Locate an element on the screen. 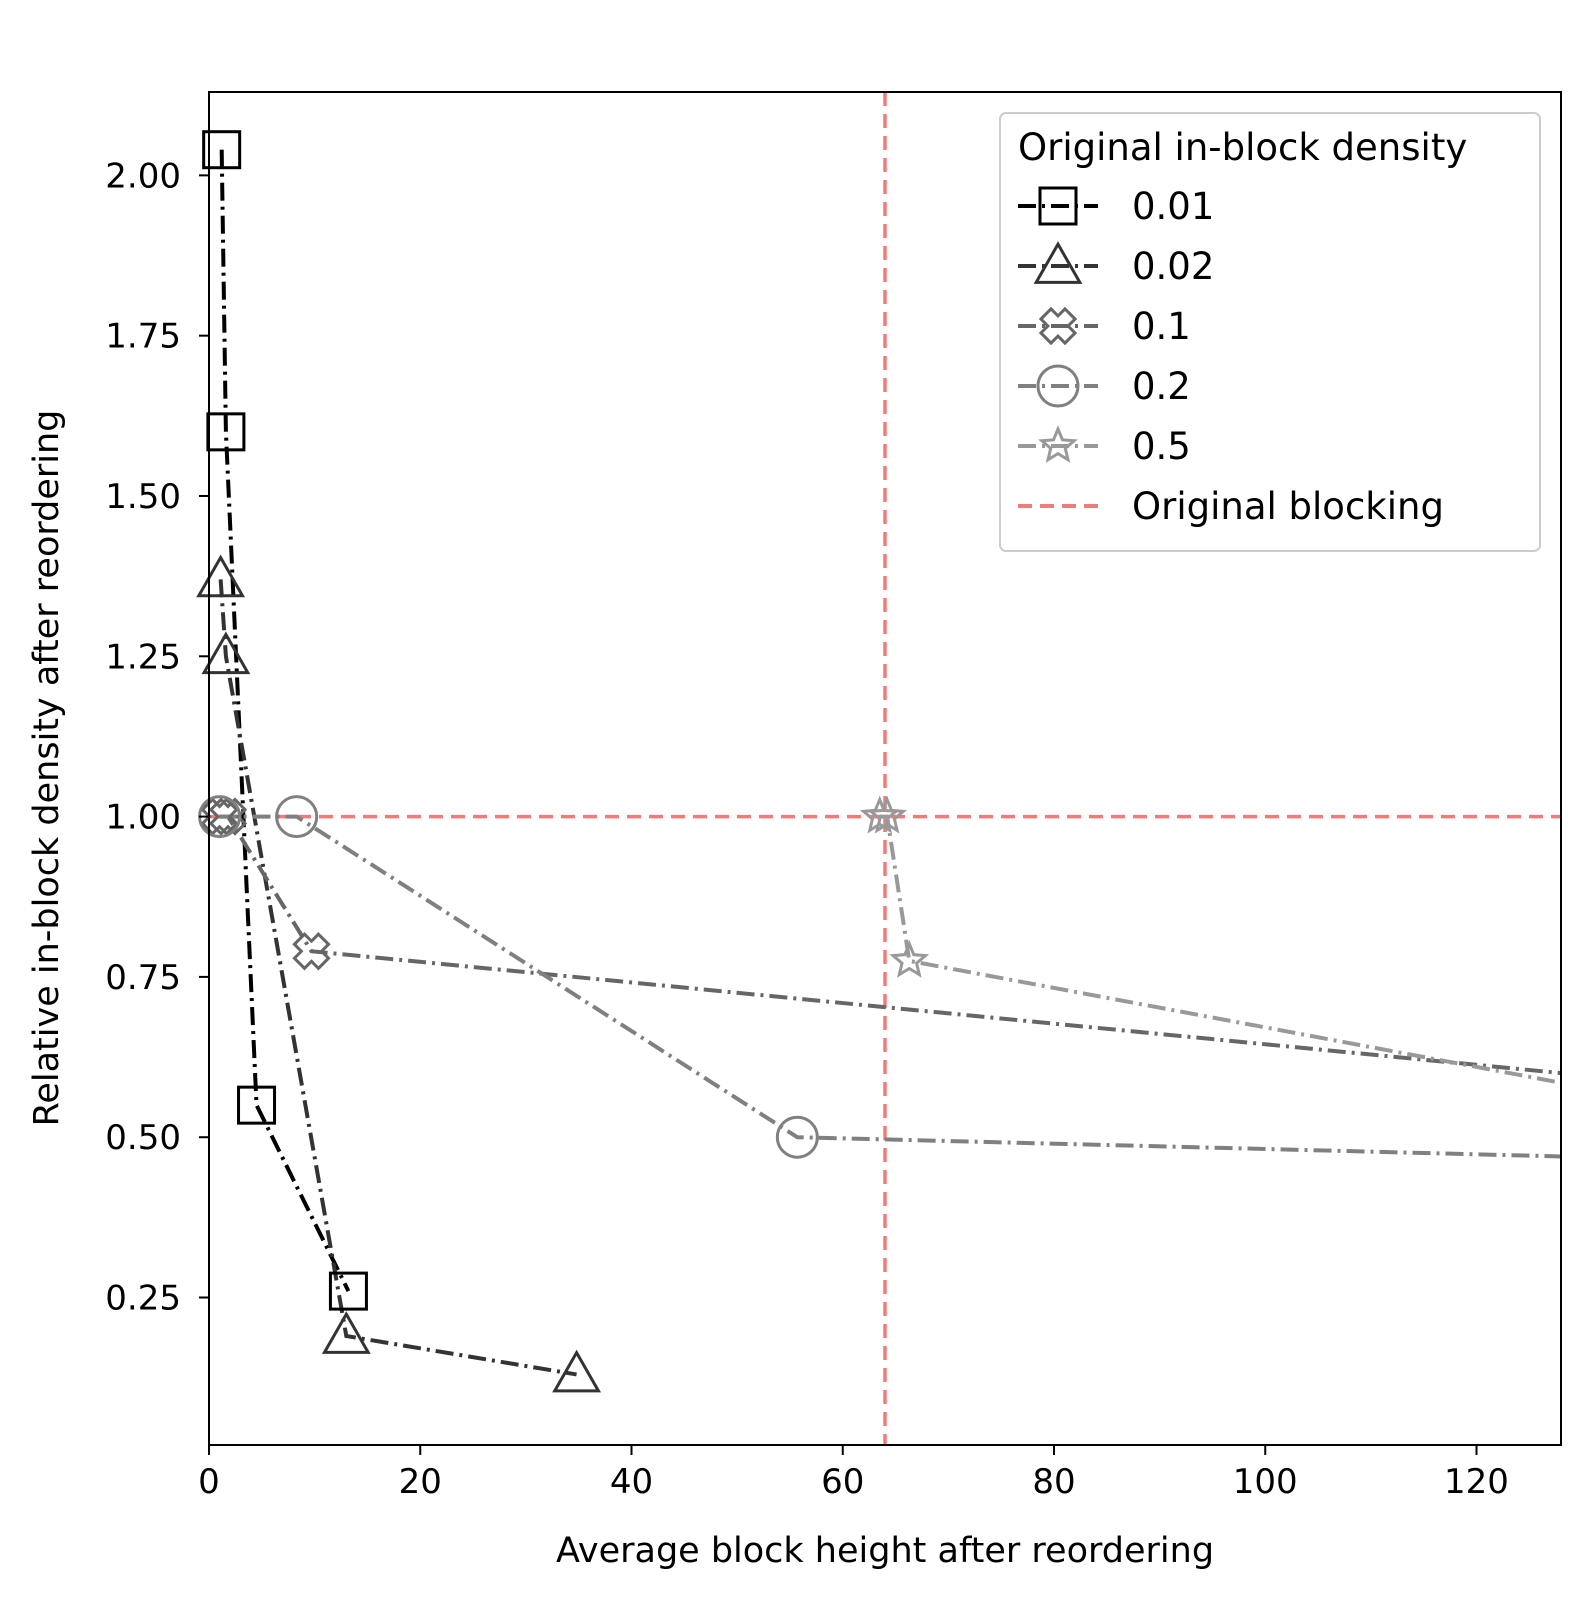 The image size is (1588, 1598). y-tick-label: 1.00 is located at coordinates (143, 818).